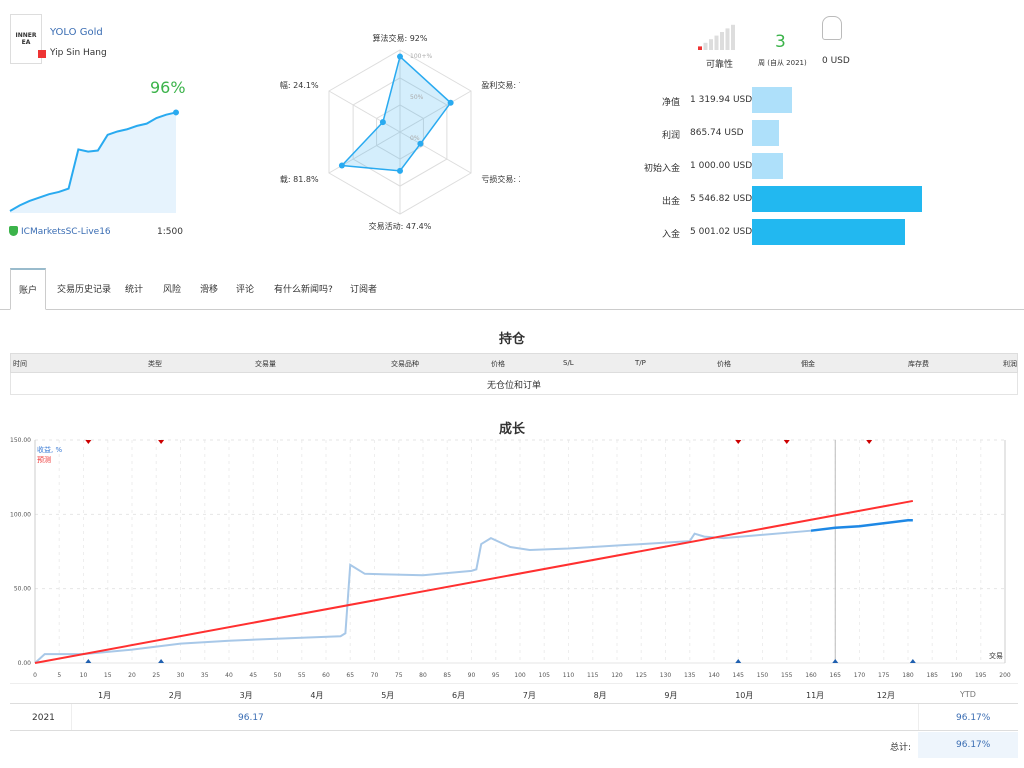 The width and height of the screenshot is (1024, 768). Describe the element at coordinates (205, 675) in the screenshot. I see `x-tick-label: 35` at that location.